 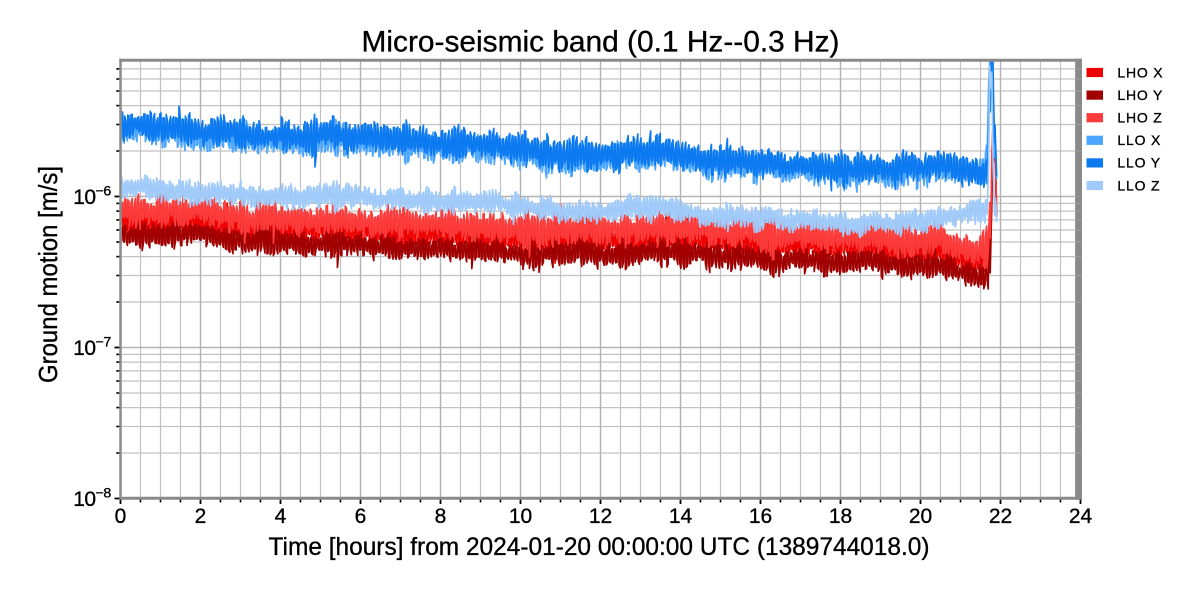 I want to click on svg-text: 14, so click(x=681, y=516).